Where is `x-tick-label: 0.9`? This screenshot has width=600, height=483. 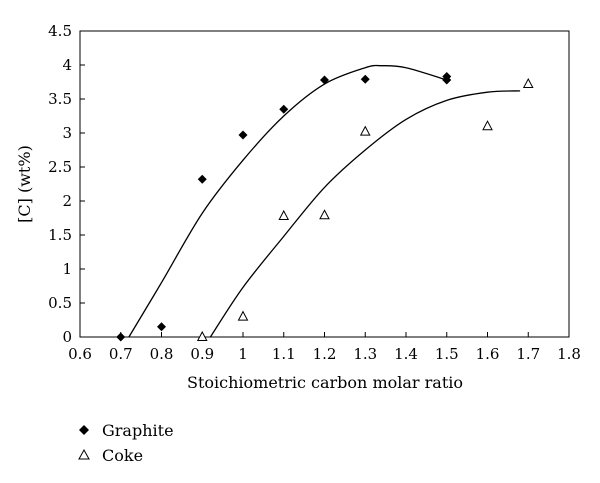
x-tick-label: 0.9 is located at coordinates (202, 354).